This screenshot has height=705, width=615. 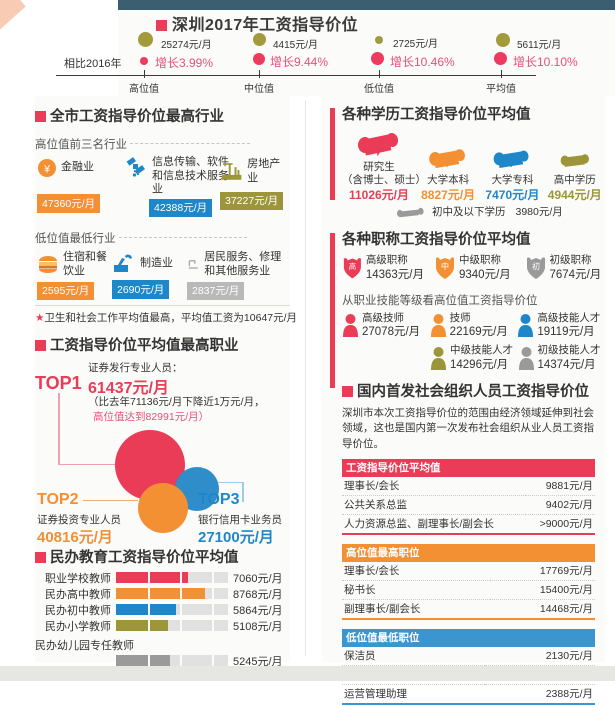 I want to click on industry-low-items: 住宿和餐饮业 2595元/月 制造业, so click(x=162, y=277).